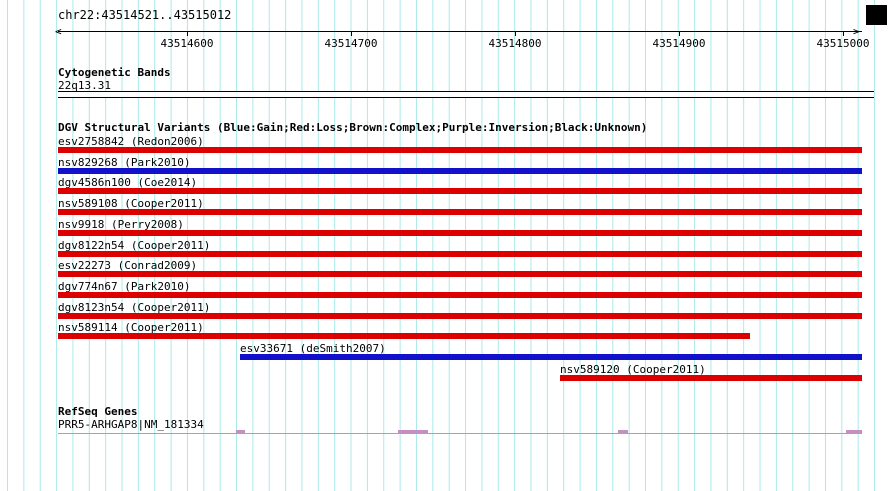 The height and width of the screenshot is (491, 890). I want to click on variant-label: esv33671 (deSmith2007), so click(313, 348).